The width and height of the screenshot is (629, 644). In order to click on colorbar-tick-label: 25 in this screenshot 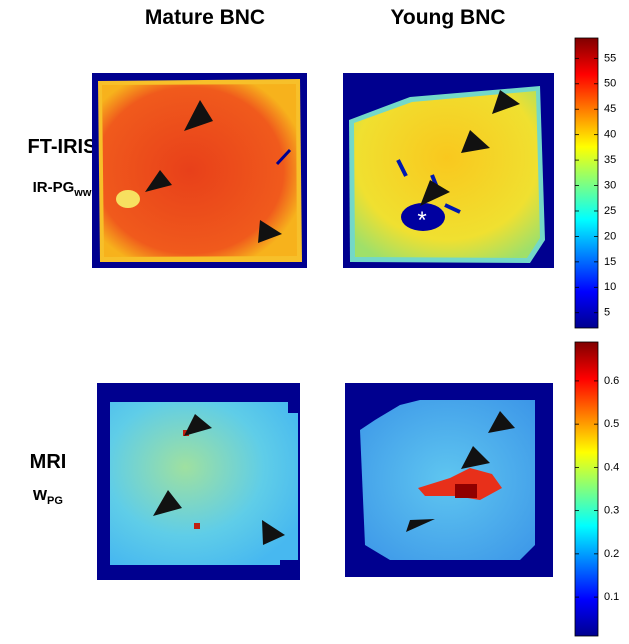, I will do `click(610, 211)`.